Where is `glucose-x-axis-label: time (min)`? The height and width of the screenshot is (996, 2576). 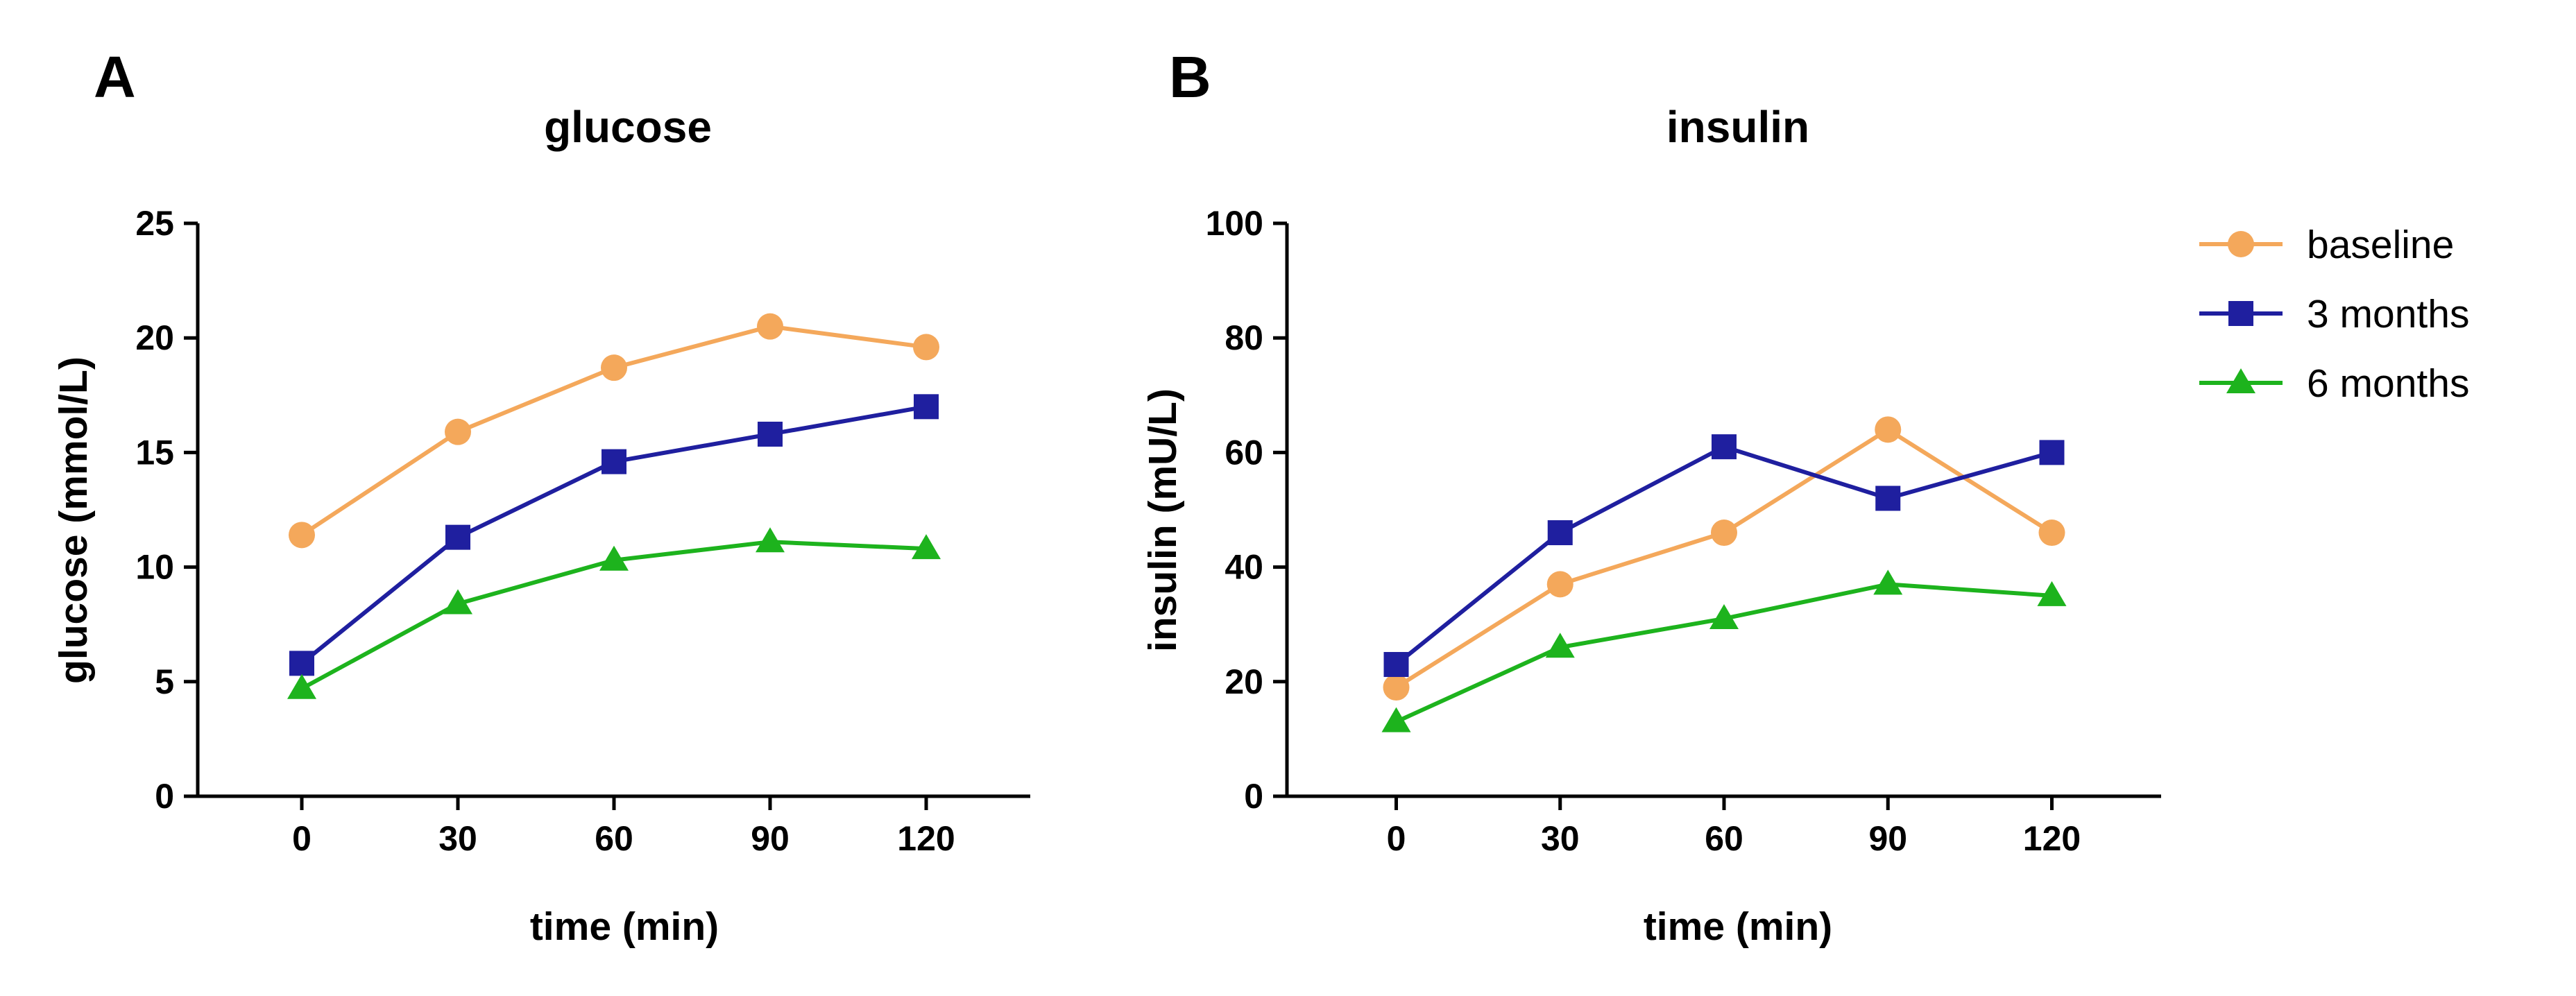
glucose-x-axis-label: time (min) is located at coordinates (624, 926).